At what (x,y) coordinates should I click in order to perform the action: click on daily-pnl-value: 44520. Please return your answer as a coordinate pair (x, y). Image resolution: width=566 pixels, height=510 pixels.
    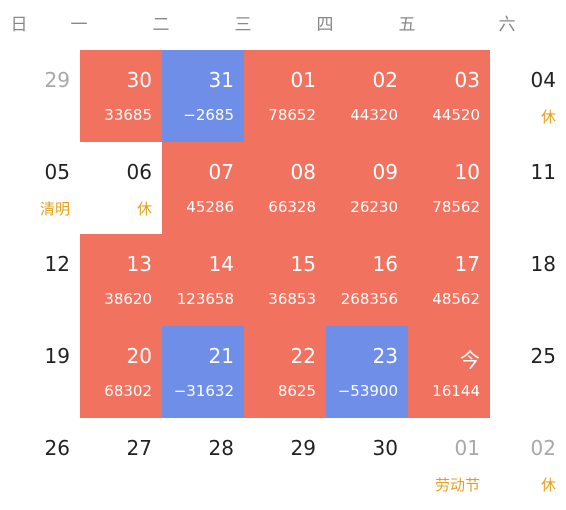
    Looking at the image, I should click on (456, 115).